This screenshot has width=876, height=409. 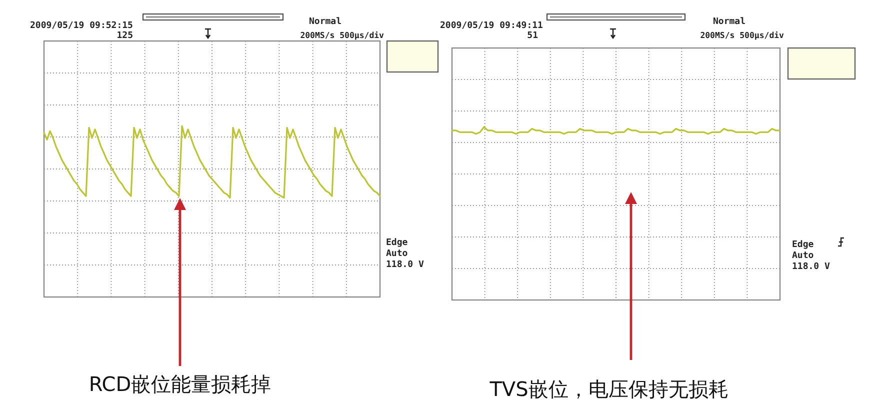 I want to click on text: 2009/05/19 09:49:11, so click(x=491, y=26).